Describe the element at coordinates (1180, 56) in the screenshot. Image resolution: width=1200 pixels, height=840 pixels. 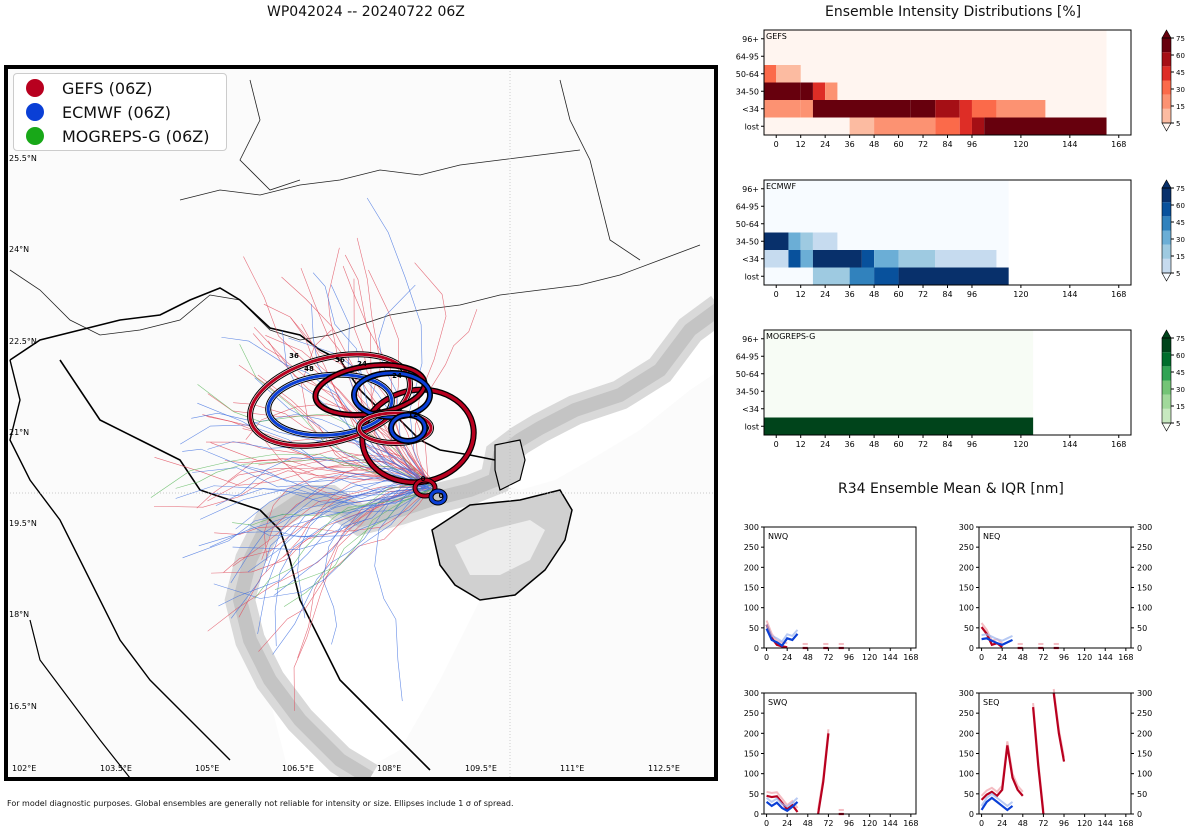
I see `colorbar-tick-label: 60` at that location.